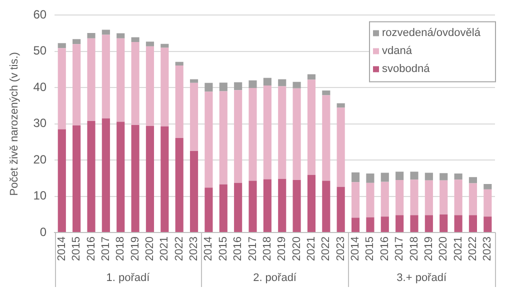  What do you see at coordinates (128, 278) in the screenshot?
I see `text: 1. pořadí` at bounding box center [128, 278].